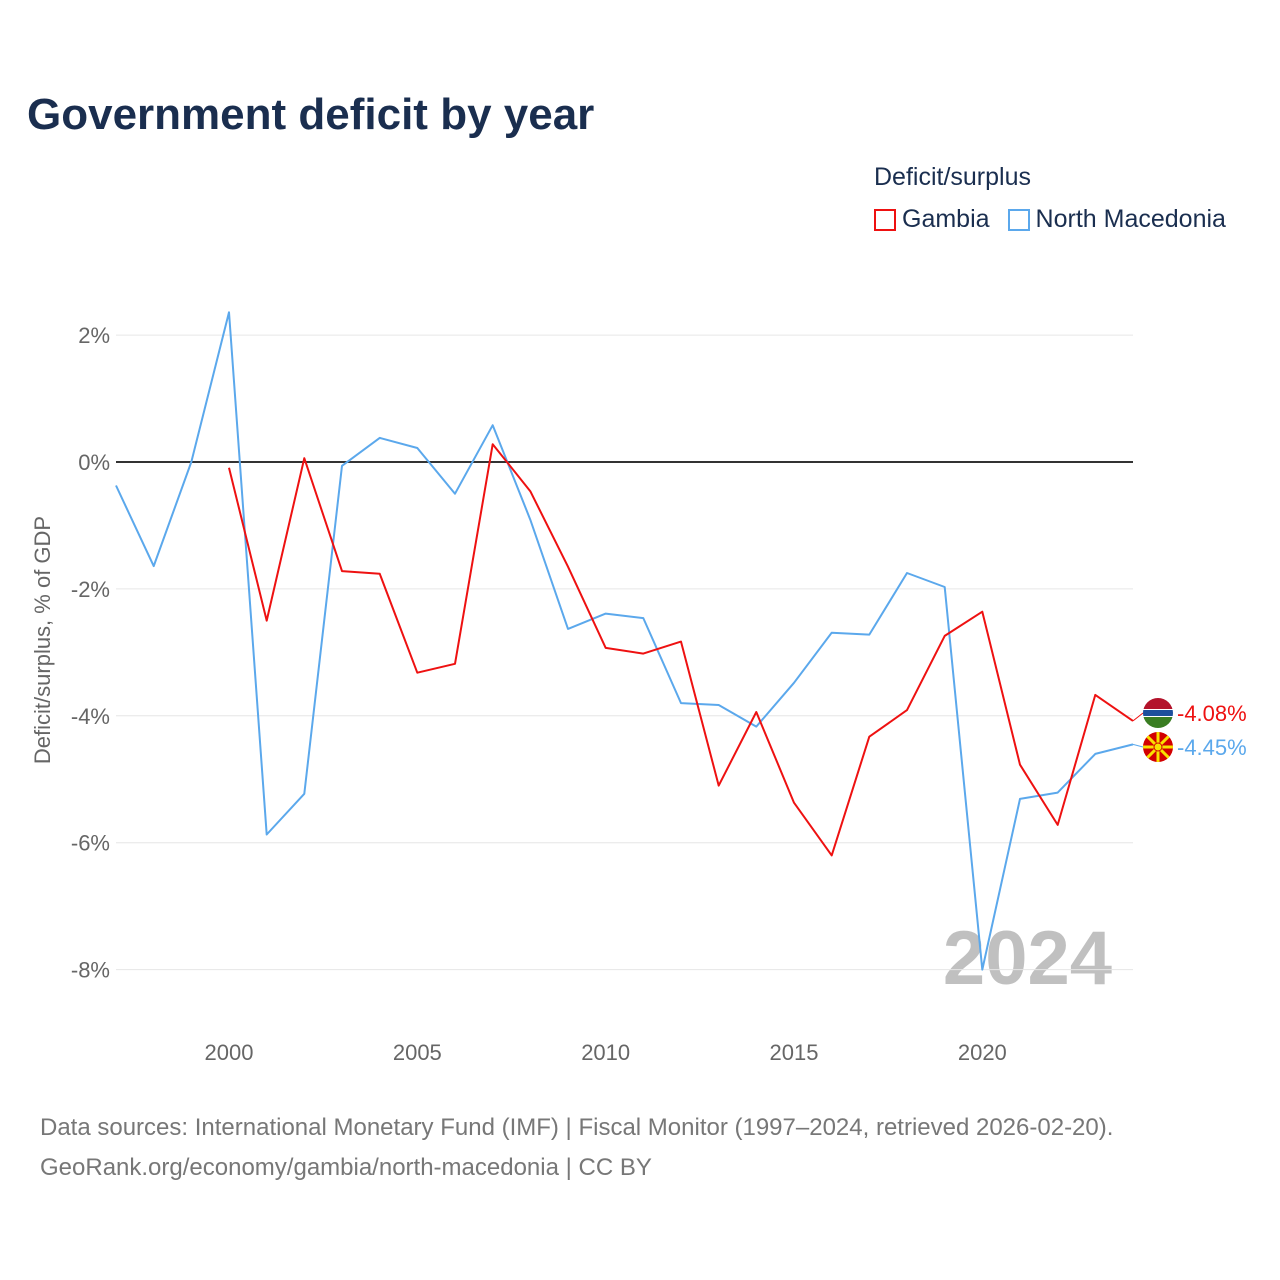 Image resolution: width=1280 pixels, height=1280 pixels. What do you see at coordinates (1158, 747) in the screenshot?
I see `north-macedonia-flag-icon` at bounding box center [1158, 747].